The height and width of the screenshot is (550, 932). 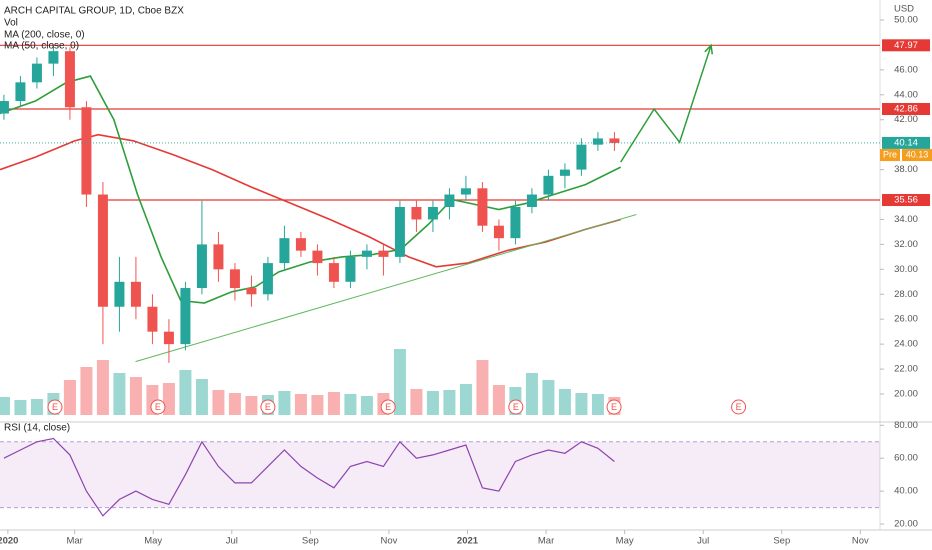 I want to click on y-tick-label: 26.00, so click(x=906, y=319).